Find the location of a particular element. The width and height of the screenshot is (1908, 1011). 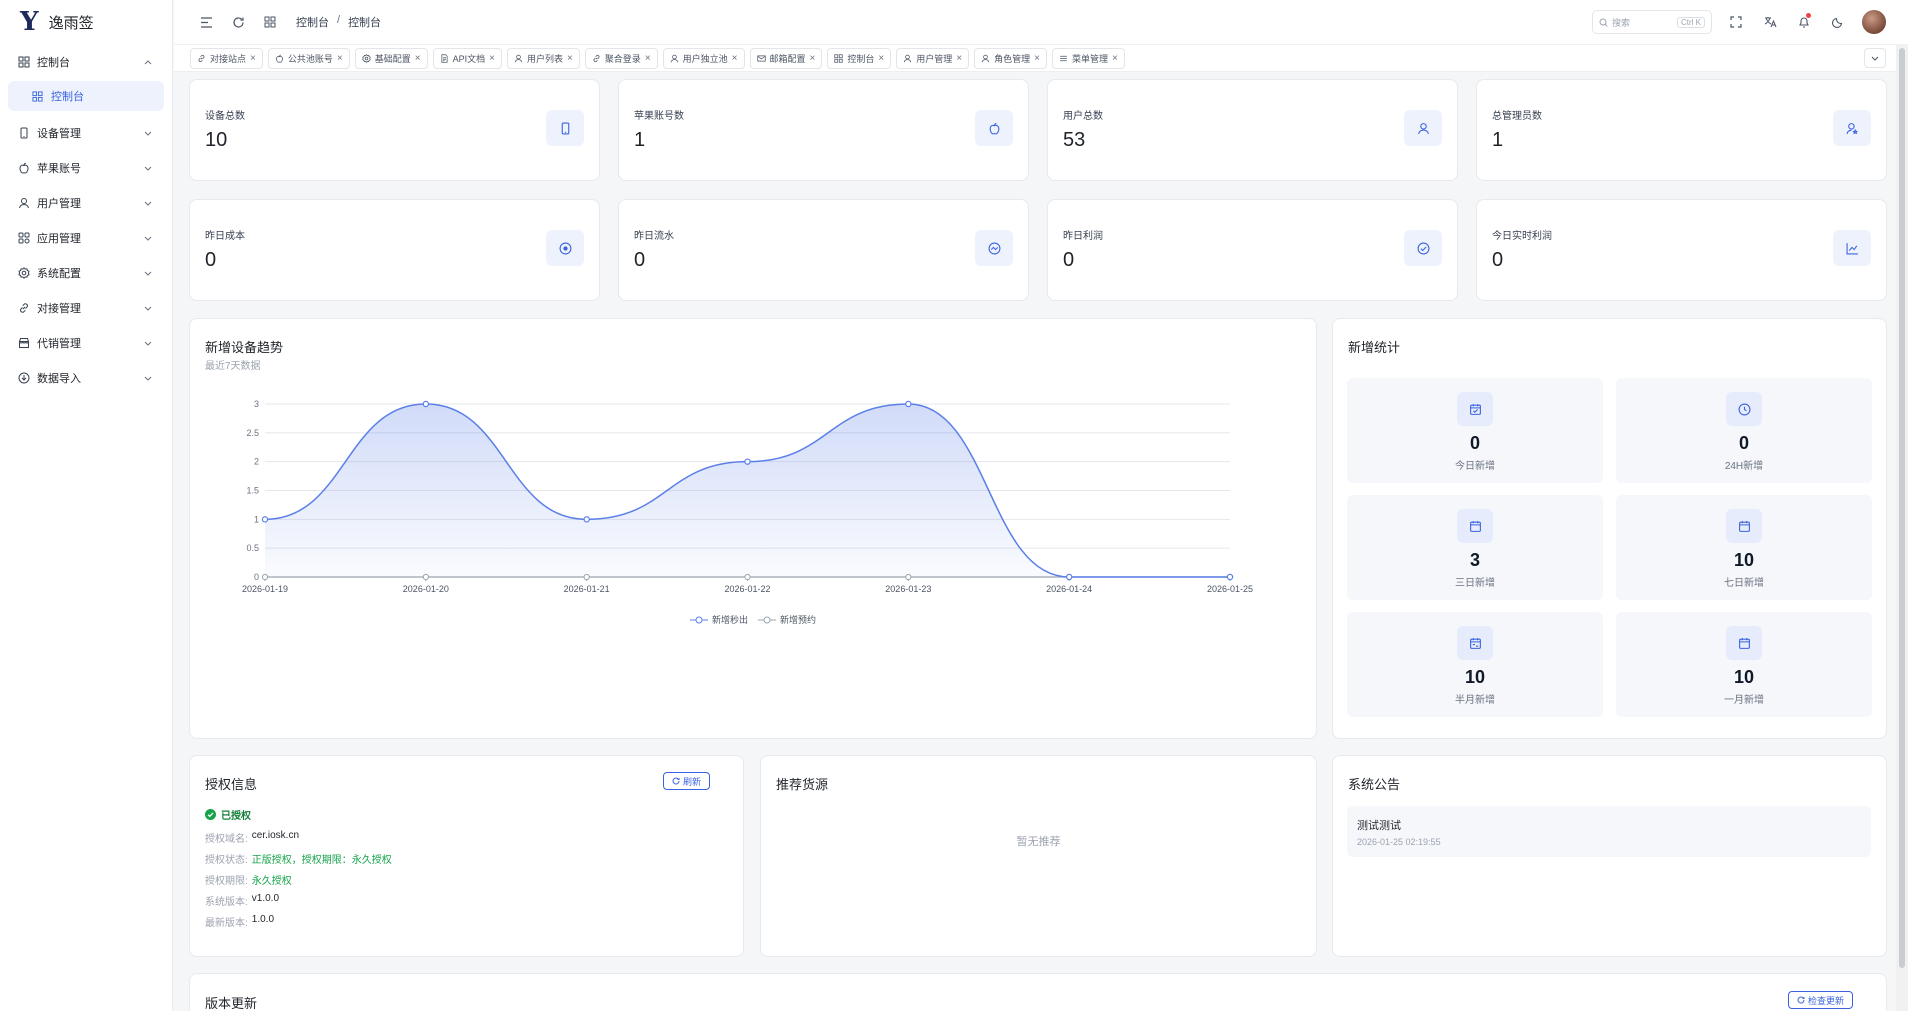

sidebar-item: 系统配置 is located at coordinates (86, 272).